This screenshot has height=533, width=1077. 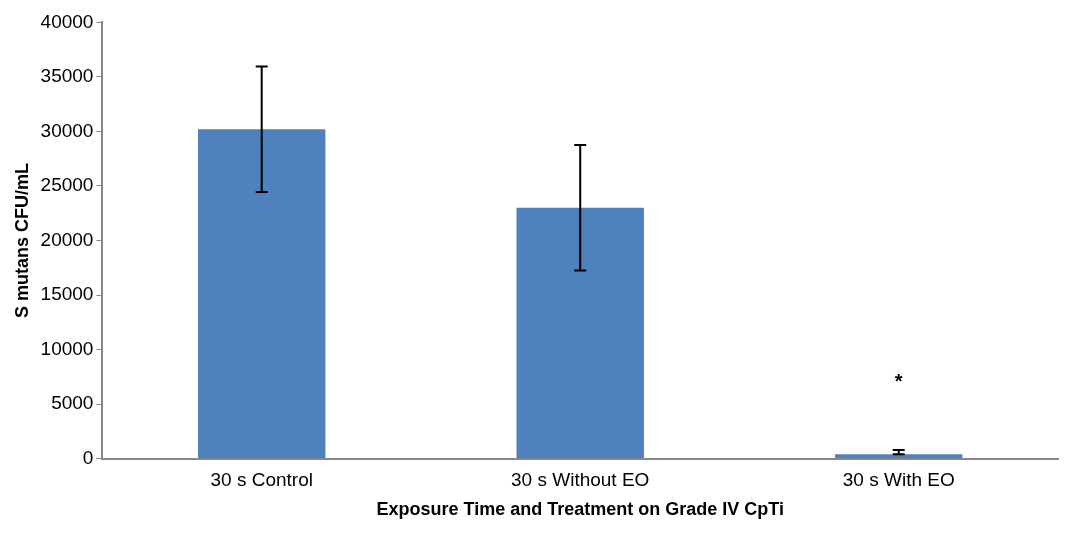 I want to click on annotation: *, so click(x=898, y=380).